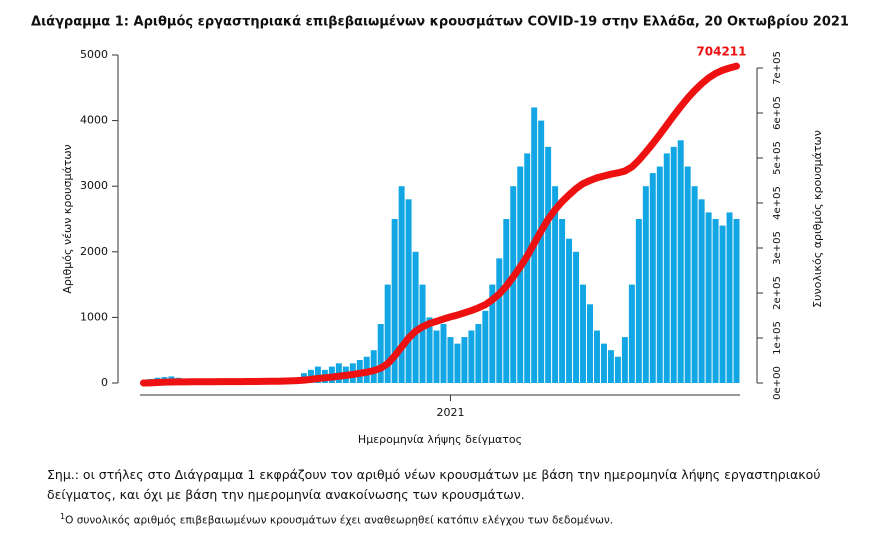 The image size is (880, 542). Describe the element at coordinates (721, 52) in the screenshot. I see `annotation: 704211` at that location.